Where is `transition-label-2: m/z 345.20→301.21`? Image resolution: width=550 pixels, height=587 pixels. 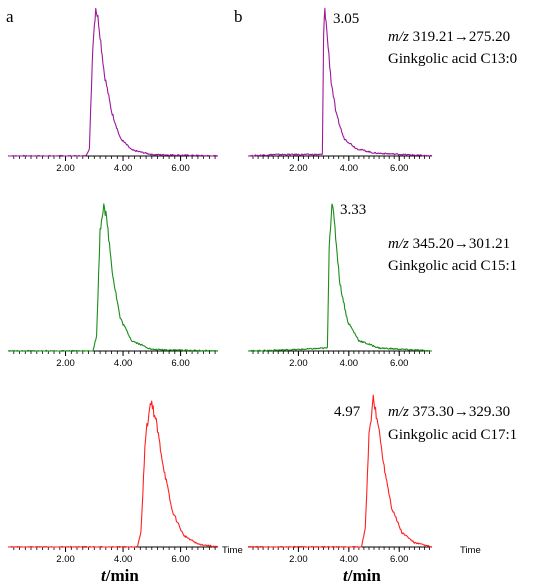 transition-label-2: m/z 345.20→301.21 is located at coordinates (449, 244).